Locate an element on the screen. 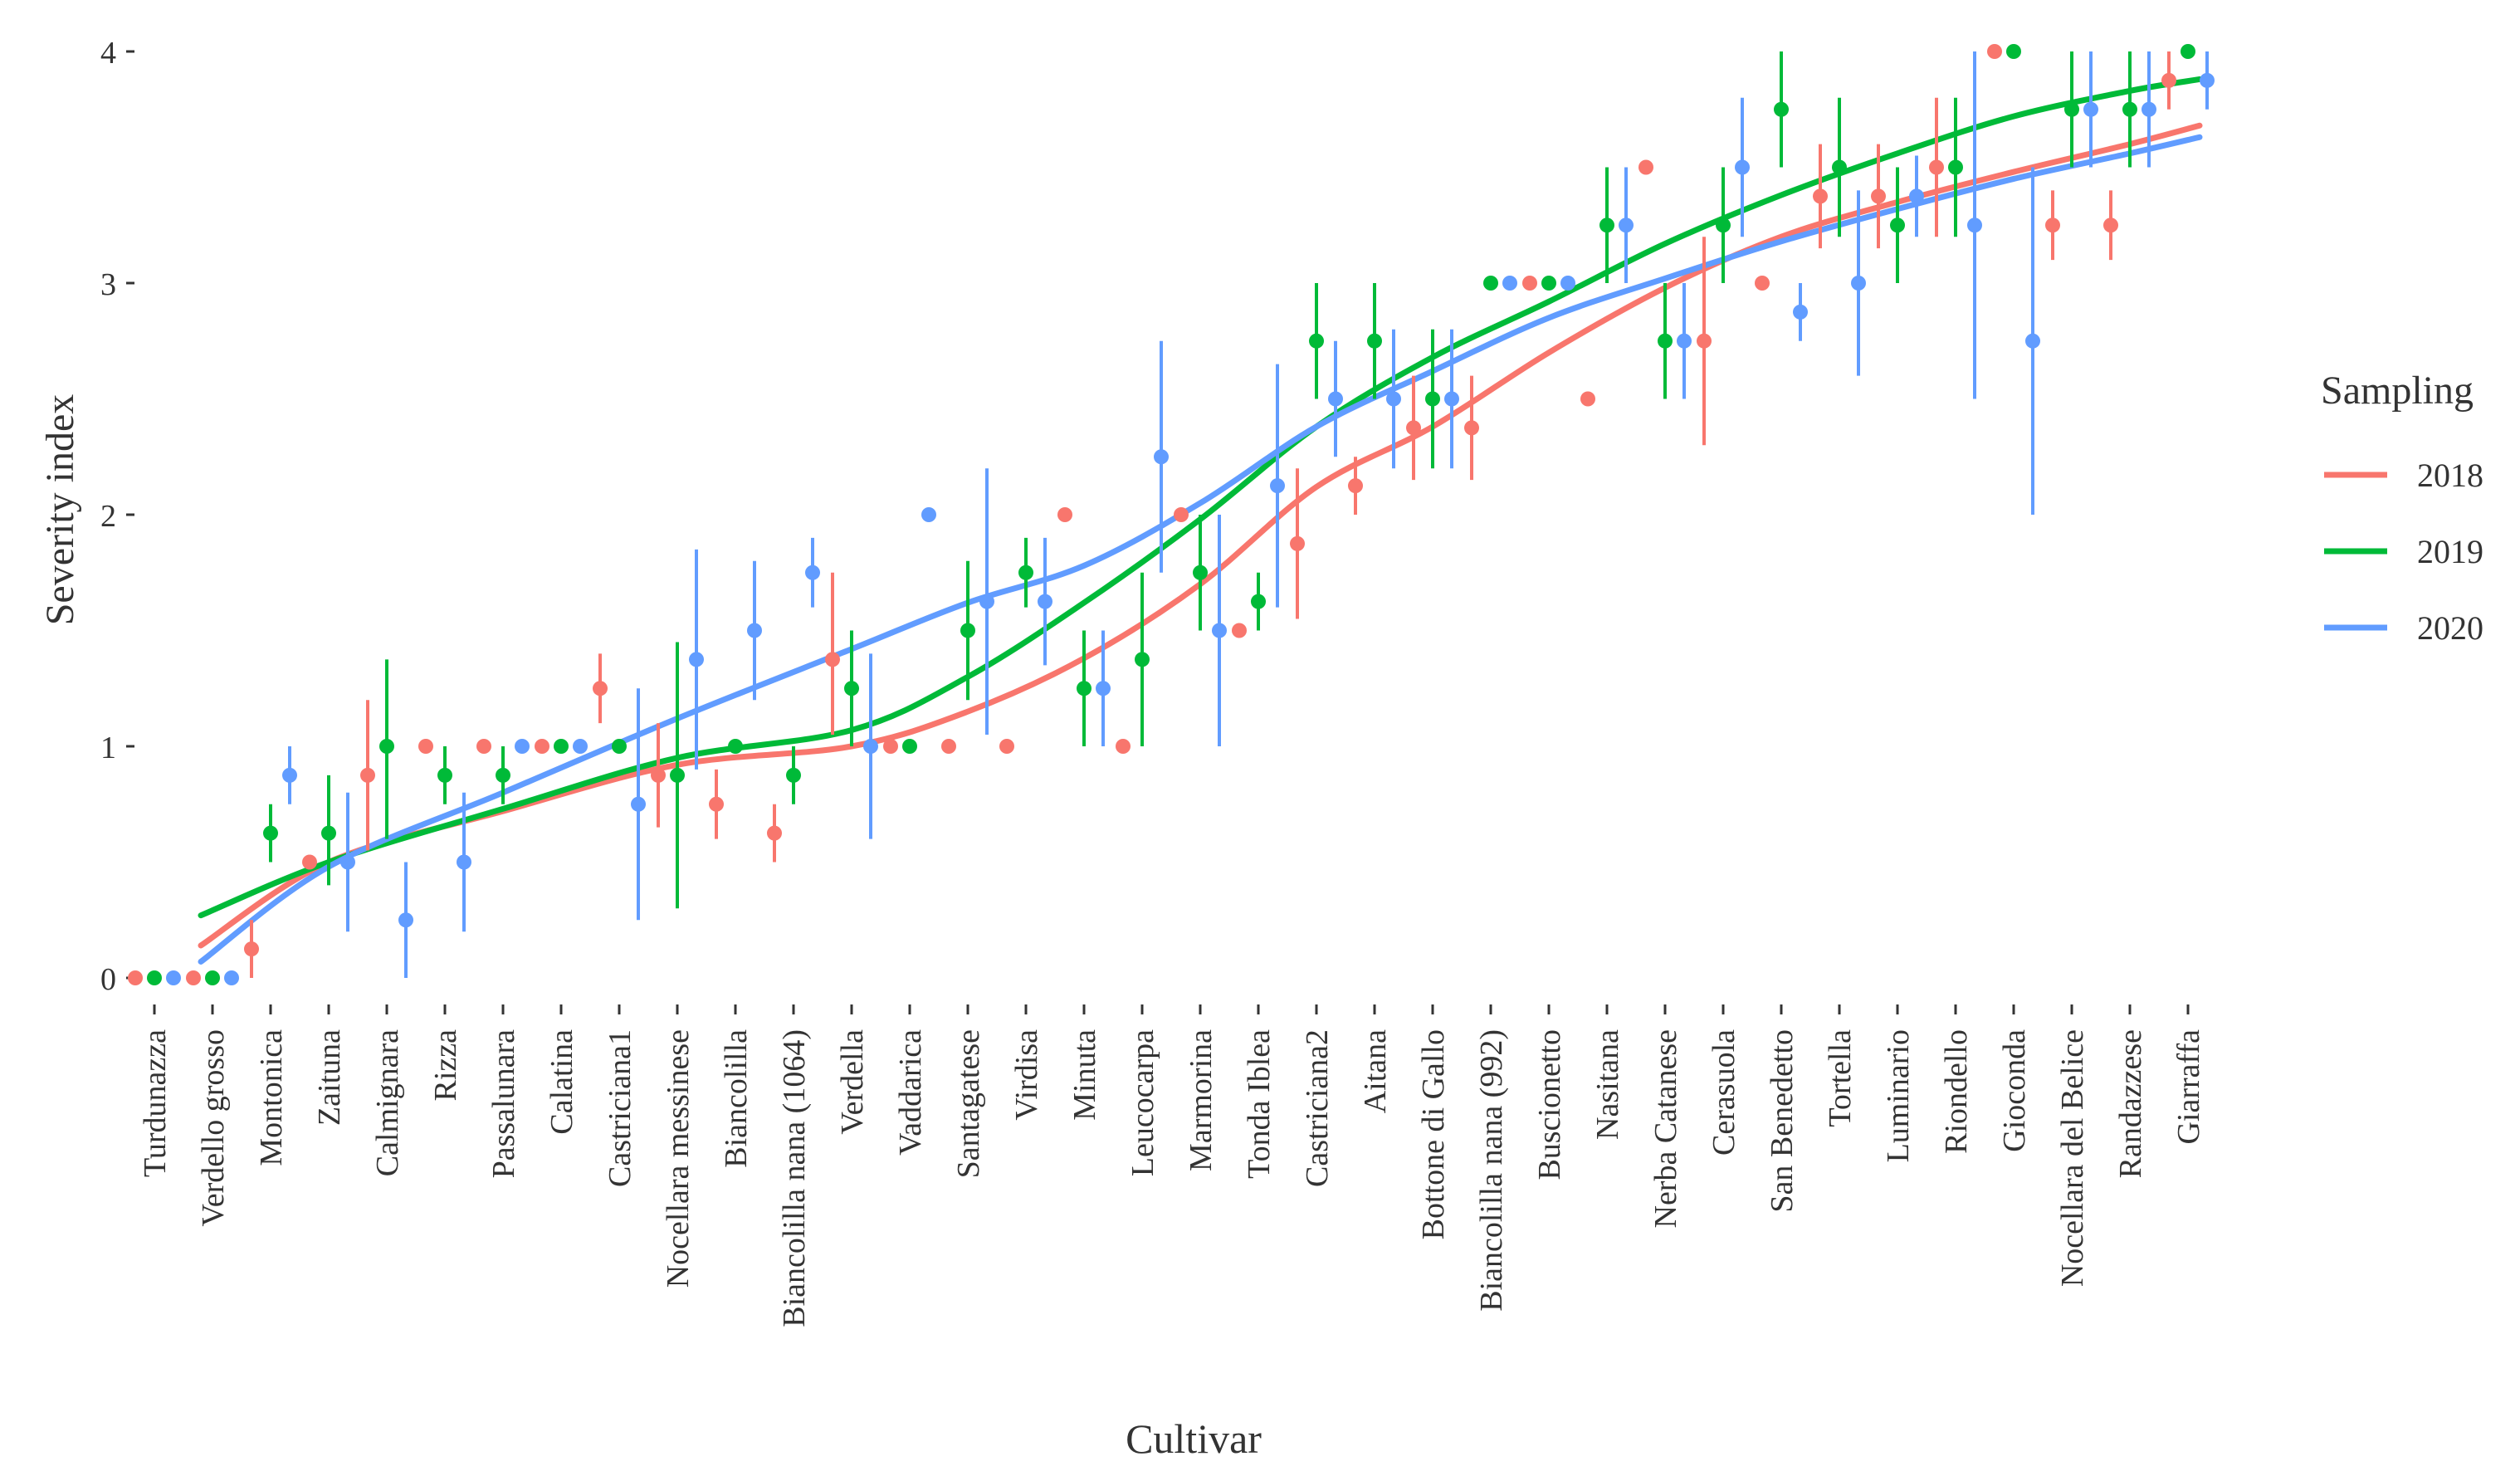  x-tick-label: Calmignara is located at coordinates (387, 1102).